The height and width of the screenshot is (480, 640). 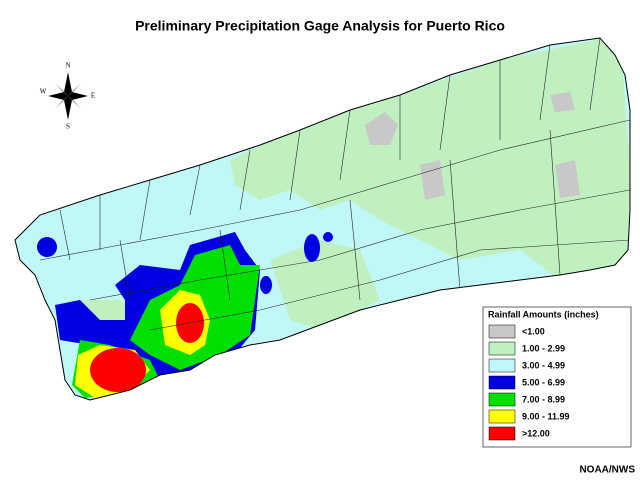 What do you see at coordinates (93, 96) in the screenshot?
I see `compass-e: E` at bounding box center [93, 96].